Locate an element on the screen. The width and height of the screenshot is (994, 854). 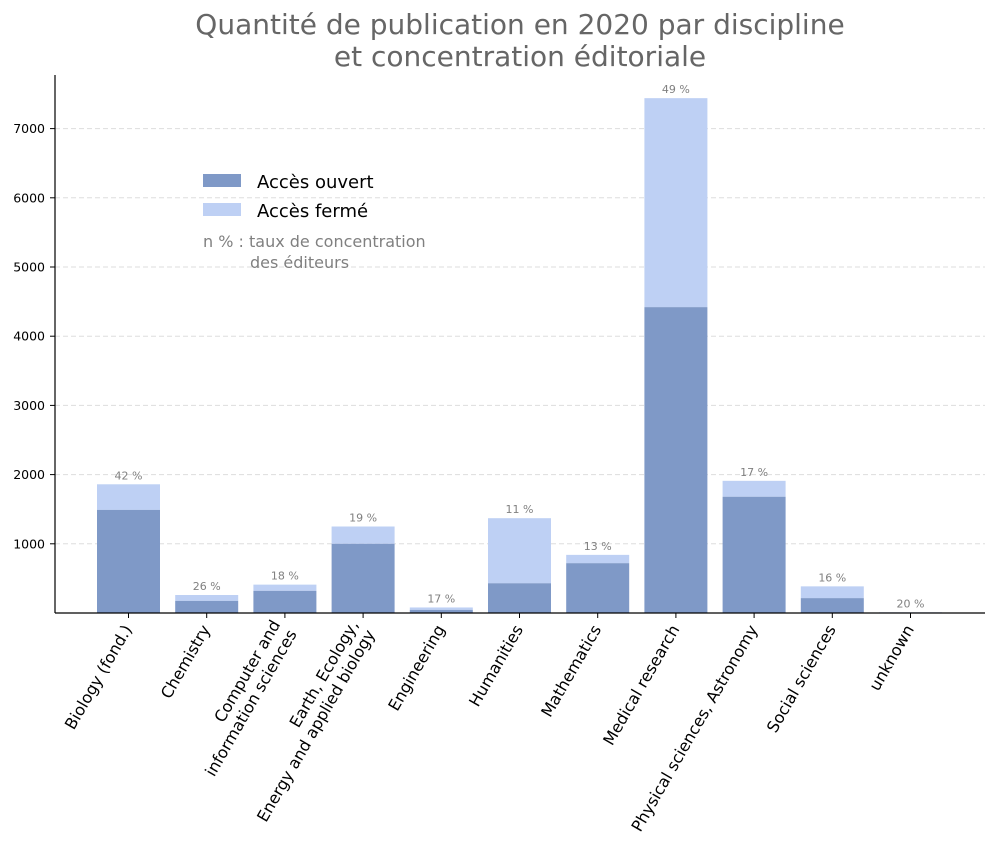
legend: Accès ouvert Accès fermé is located at coordinates (288, 197).